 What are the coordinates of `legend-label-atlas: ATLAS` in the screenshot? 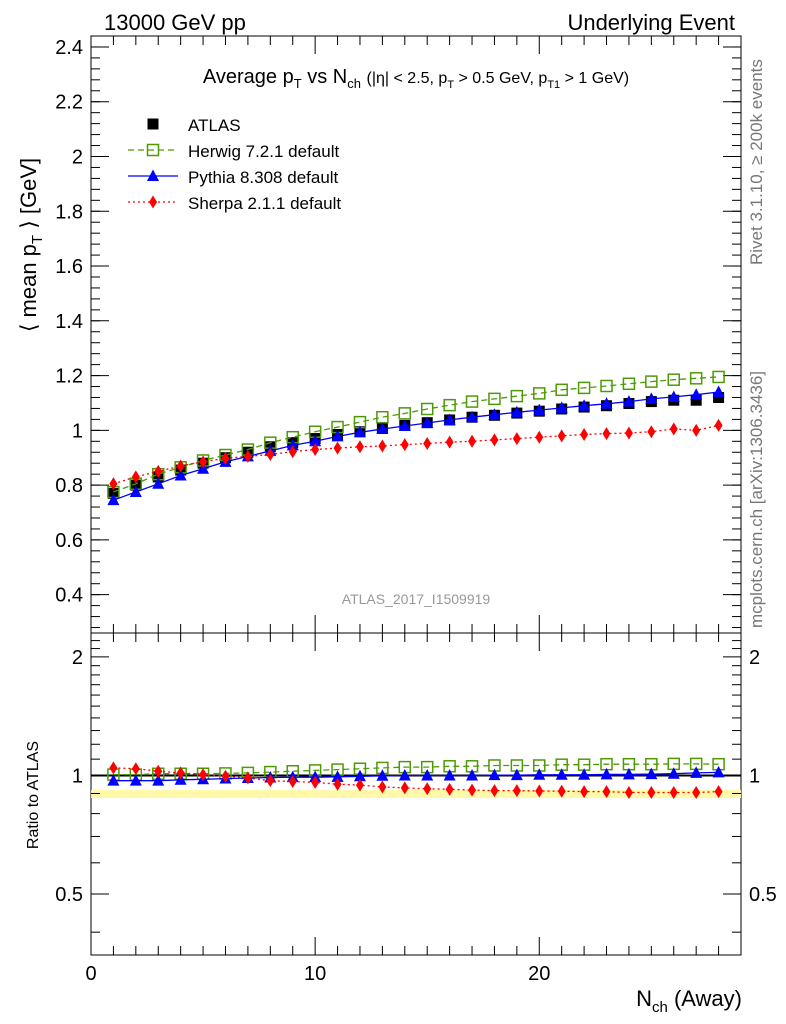 It's located at (214, 125).